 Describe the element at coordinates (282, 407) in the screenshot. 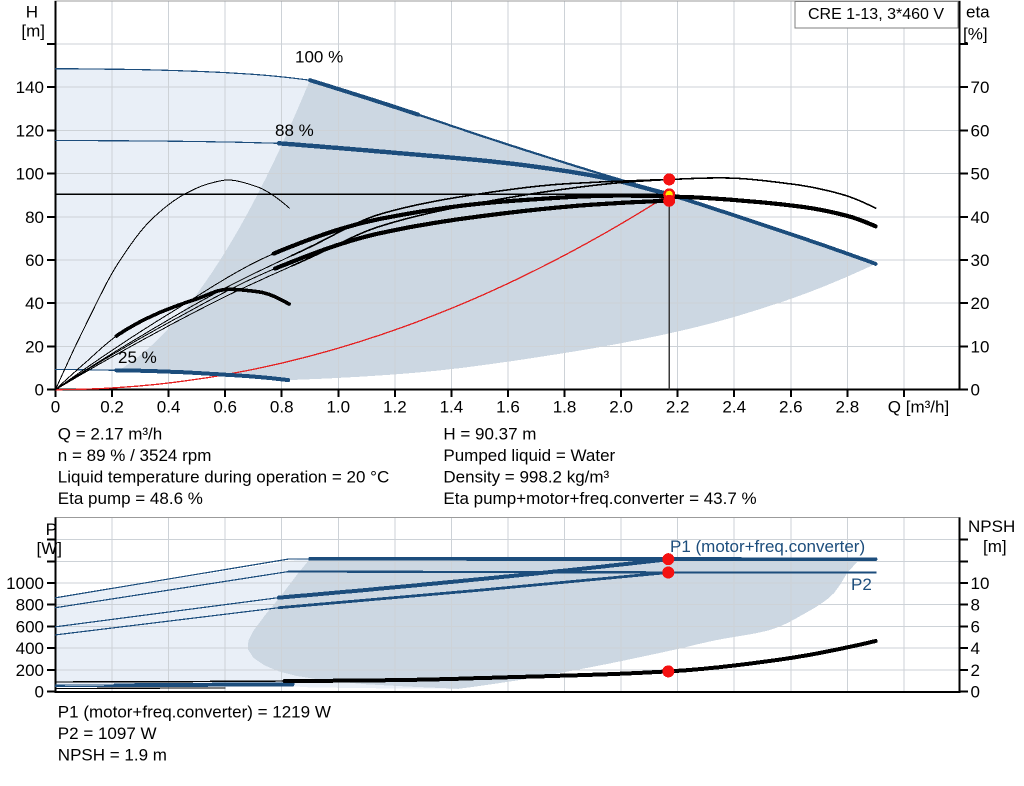

I see `svg-text: 0.8` at that location.